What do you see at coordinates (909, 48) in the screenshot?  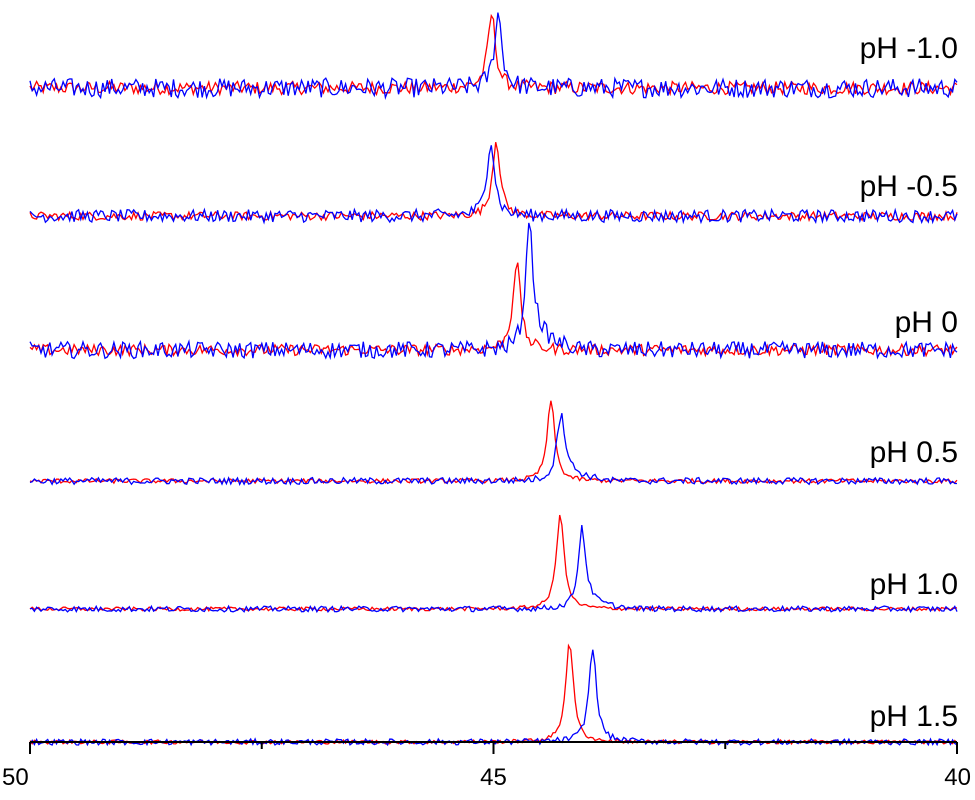 I see `trace-label-1: pH -1.0` at bounding box center [909, 48].